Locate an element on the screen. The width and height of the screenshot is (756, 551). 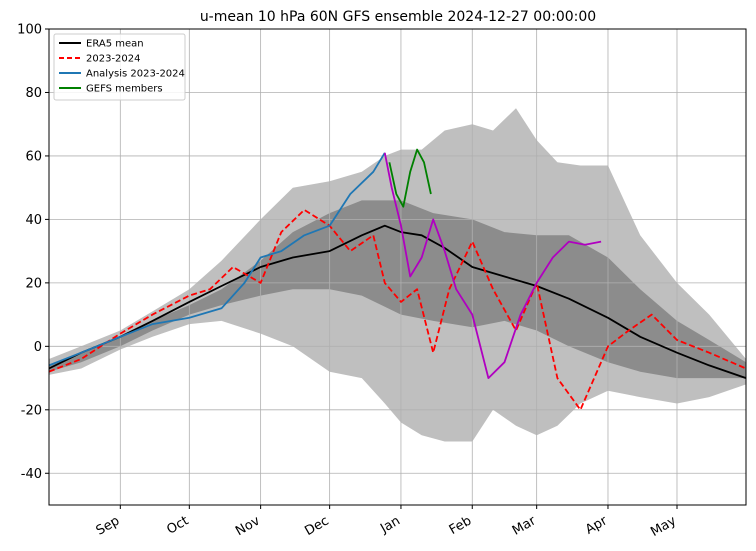
x-tick-label: Oct is located at coordinates (177, 525).